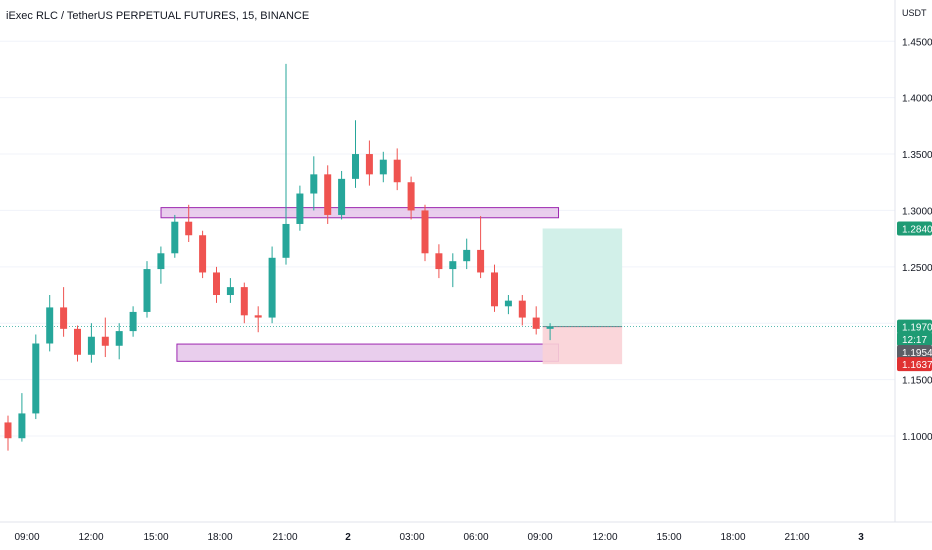 The height and width of the screenshot is (550, 932). Describe the element at coordinates (917, 328) in the screenshot. I see `price-label: 1.1970` at that location.